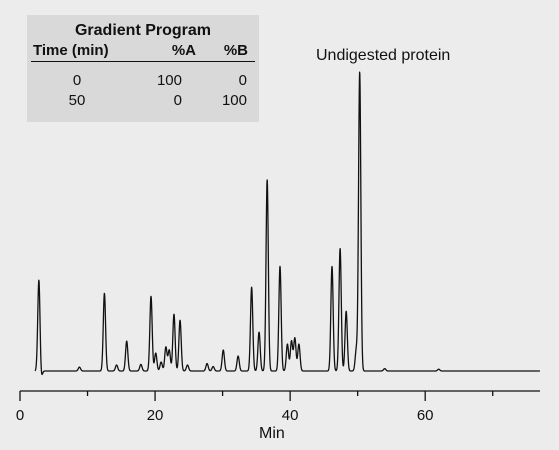 The height and width of the screenshot is (450, 559). I want to click on peak-annotation-undigested-protein: Undigested protein, so click(383, 55).